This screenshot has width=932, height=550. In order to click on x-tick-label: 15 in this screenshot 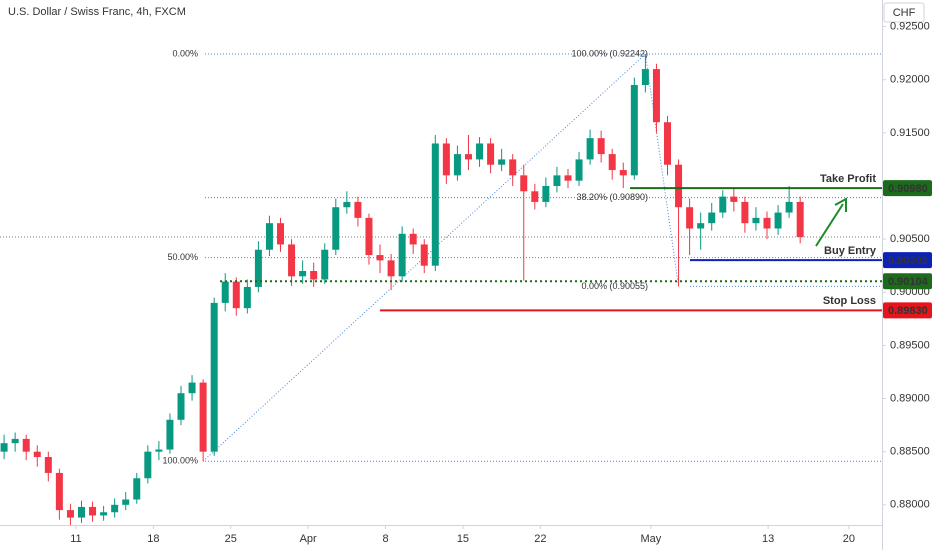, I will do `click(463, 539)`.